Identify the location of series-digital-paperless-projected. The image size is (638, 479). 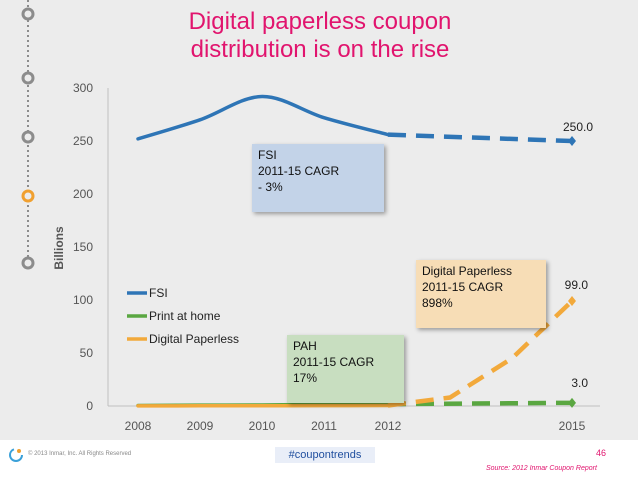
(480, 353).